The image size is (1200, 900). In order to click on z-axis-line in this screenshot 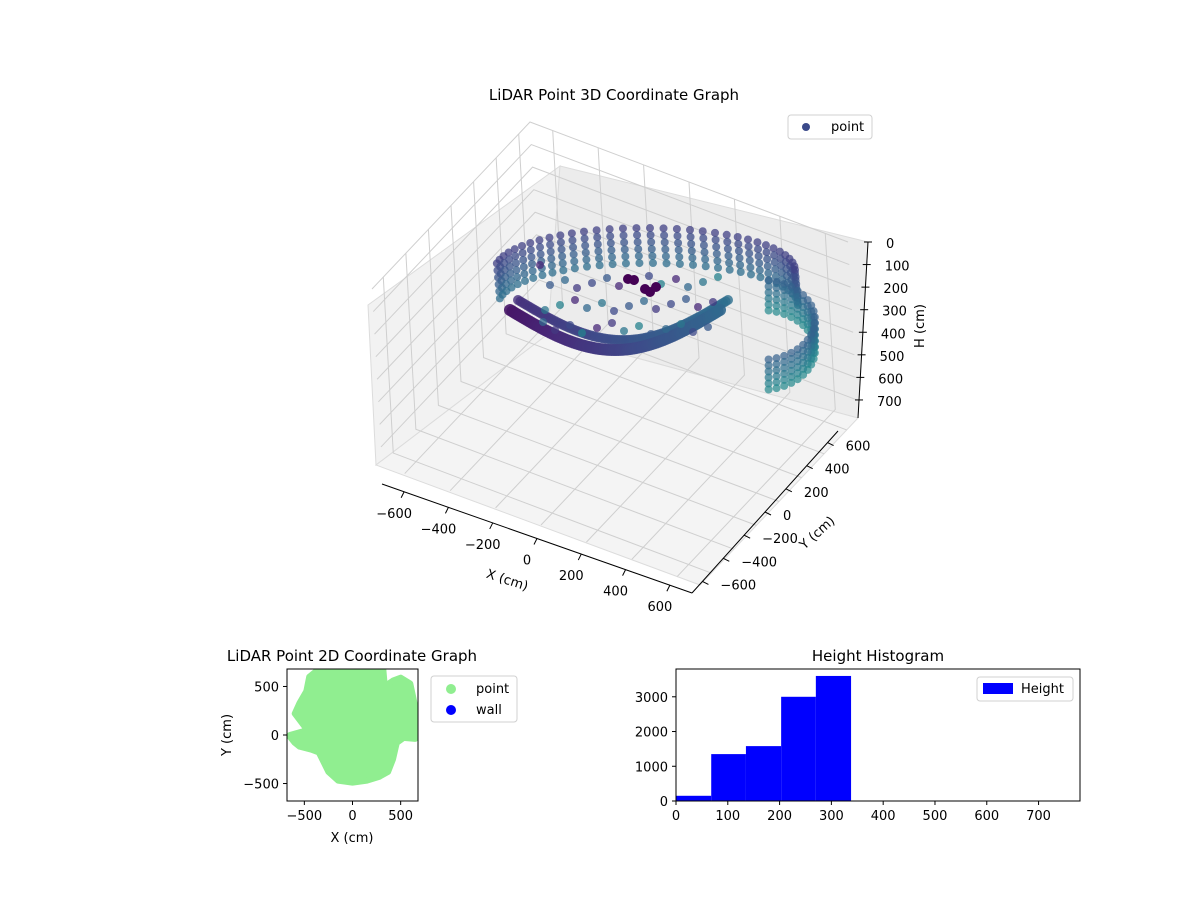, I will do `click(863, 330)`.